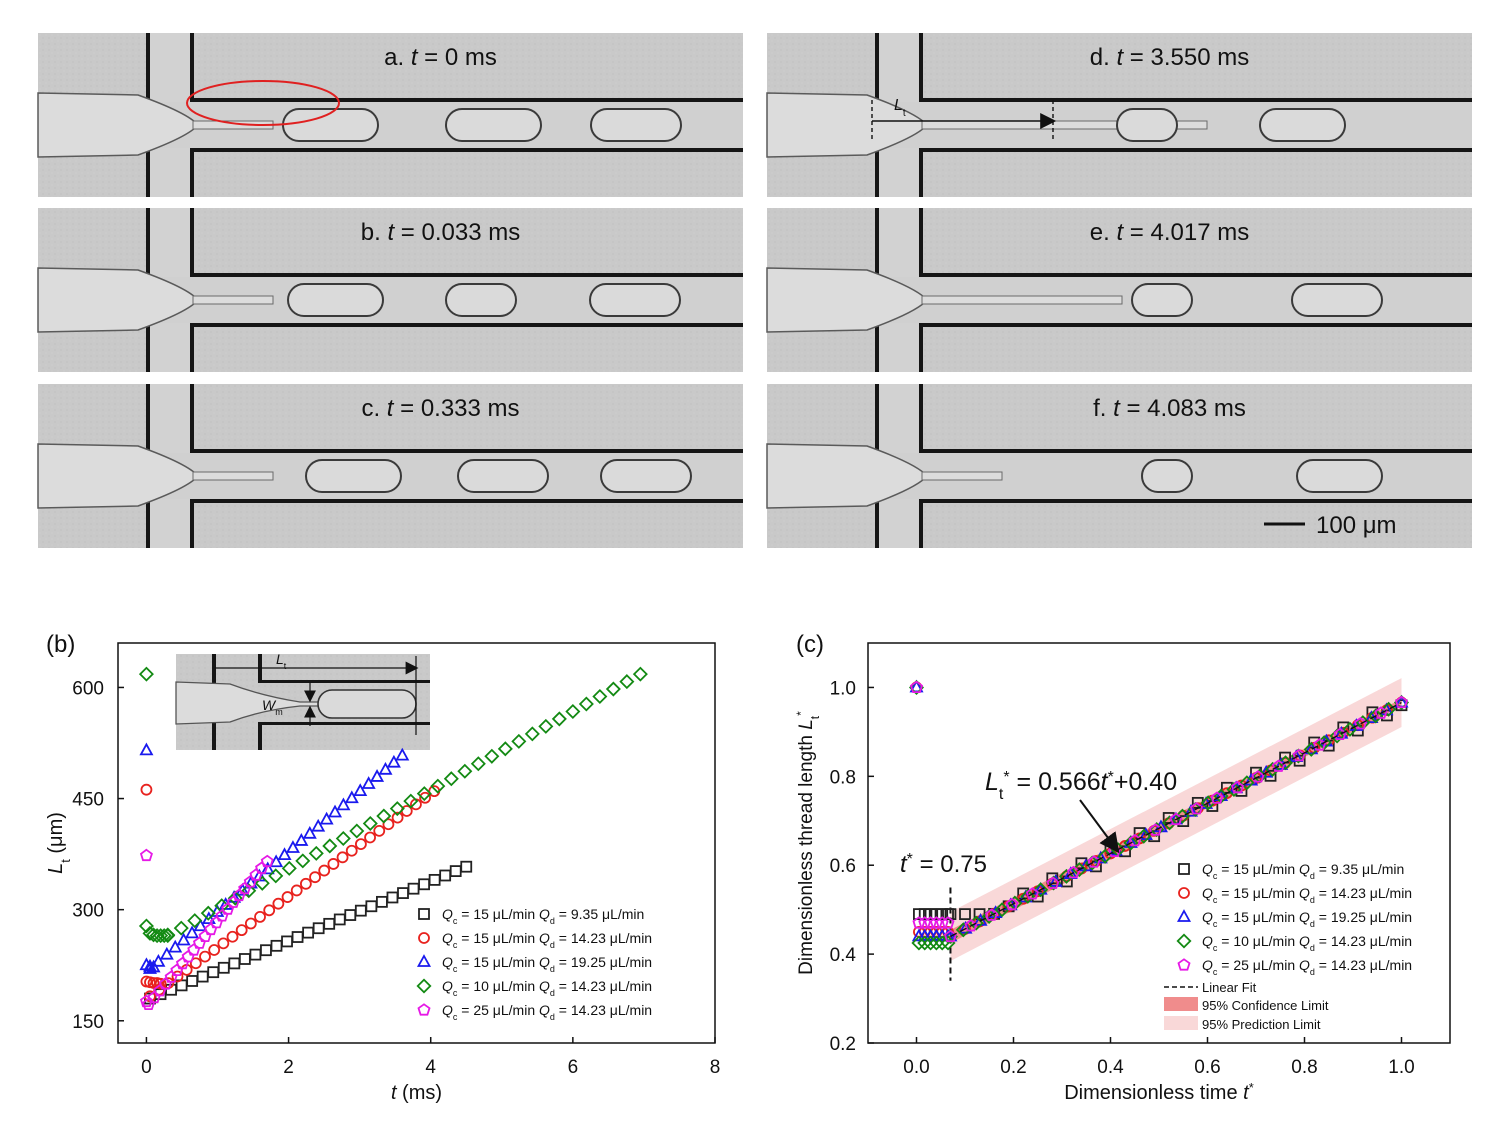 This screenshot has height=1125, width=1500. What do you see at coordinates (288, 1067) in the screenshot?
I see `x-tick-label: 2` at bounding box center [288, 1067].